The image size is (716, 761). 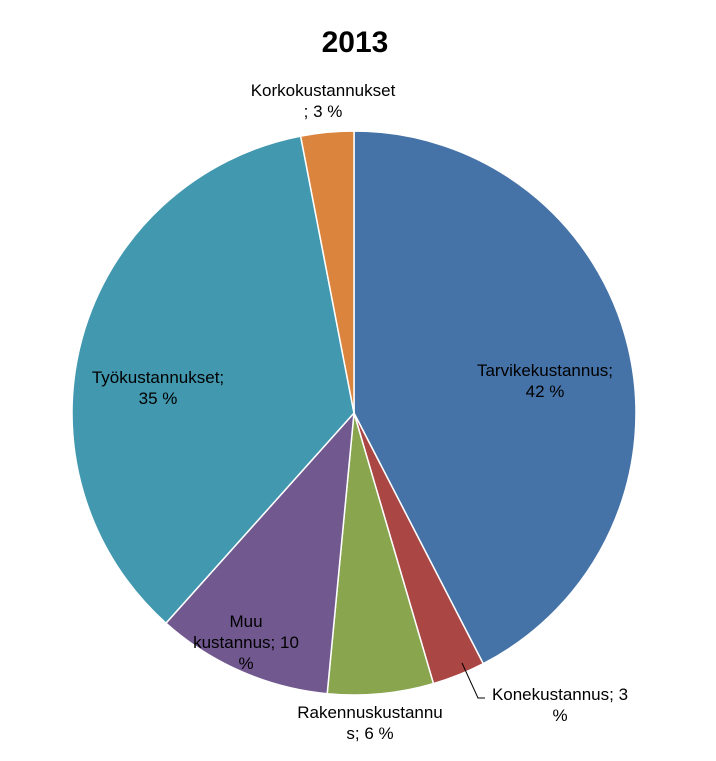 What do you see at coordinates (327, 272) in the screenshot?
I see `pie-slice-korkokustannukset` at bounding box center [327, 272].